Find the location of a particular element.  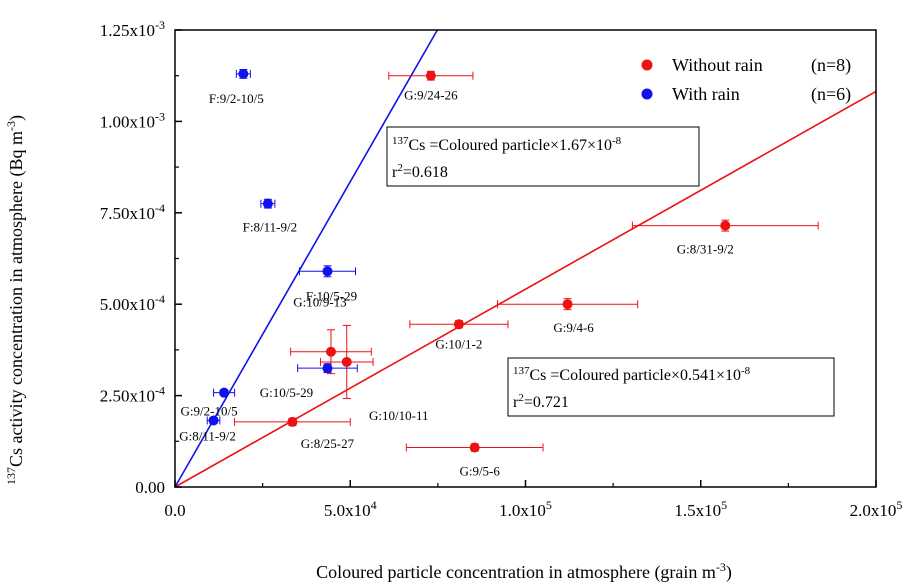

point-label: G:9/4-6 is located at coordinates (573, 327).